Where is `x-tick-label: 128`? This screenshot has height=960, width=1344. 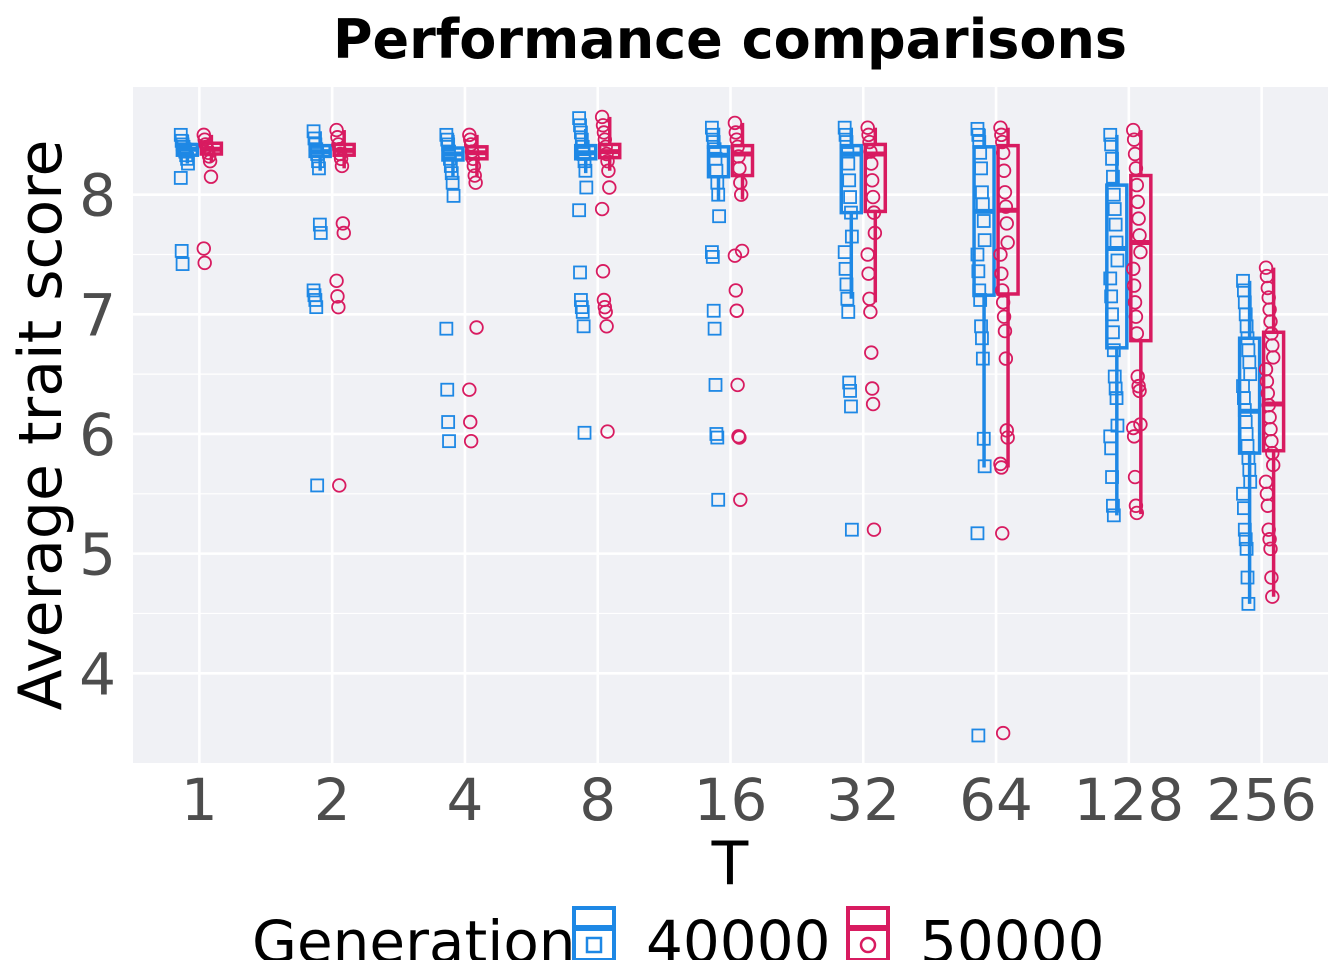 x-tick-label: 128 is located at coordinates (1128, 800).